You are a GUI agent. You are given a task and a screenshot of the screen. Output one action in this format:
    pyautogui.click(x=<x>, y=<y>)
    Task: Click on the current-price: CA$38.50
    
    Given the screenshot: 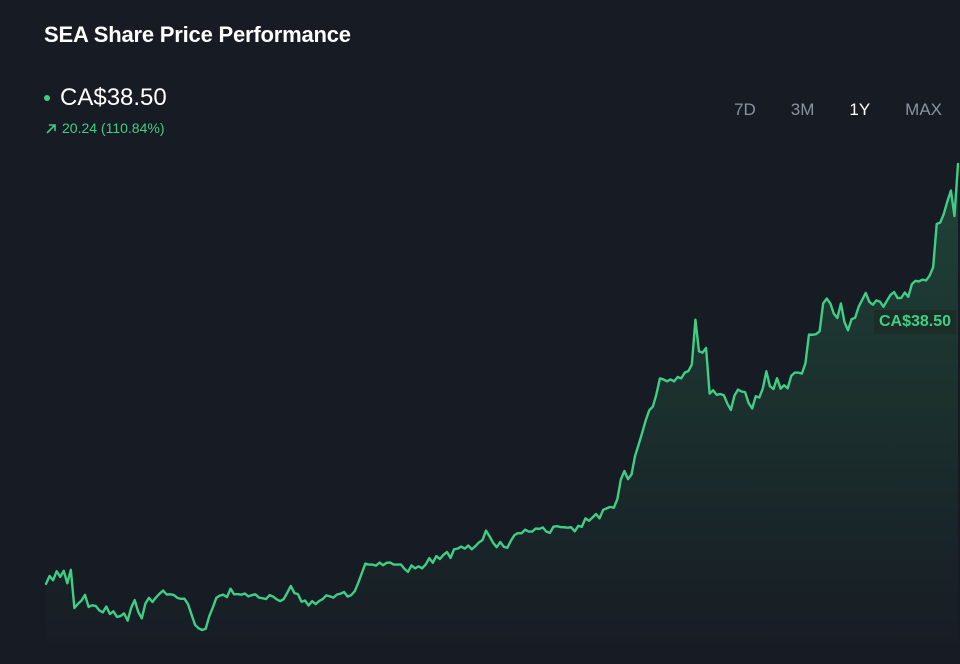 What is the action you would take?
    pyautogui.click(x=113, y=97)
    